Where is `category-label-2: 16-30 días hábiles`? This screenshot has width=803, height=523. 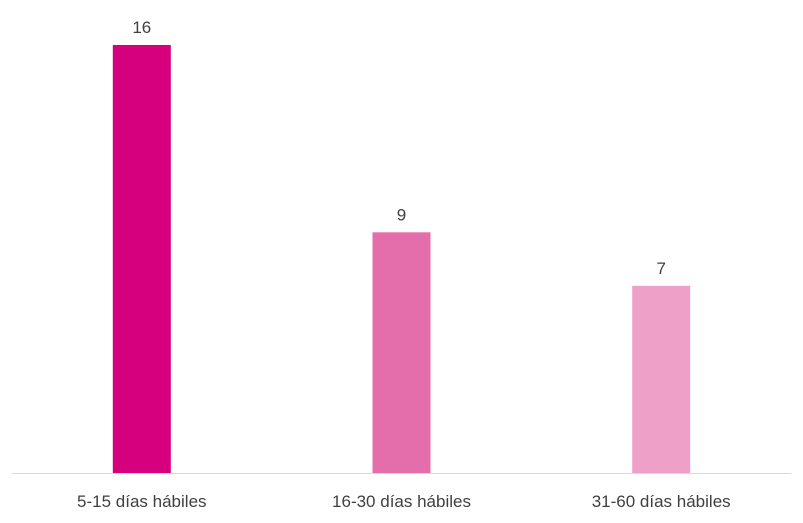 category-label-2: 16-30 días hábiles is located at coordinates (401, 501).